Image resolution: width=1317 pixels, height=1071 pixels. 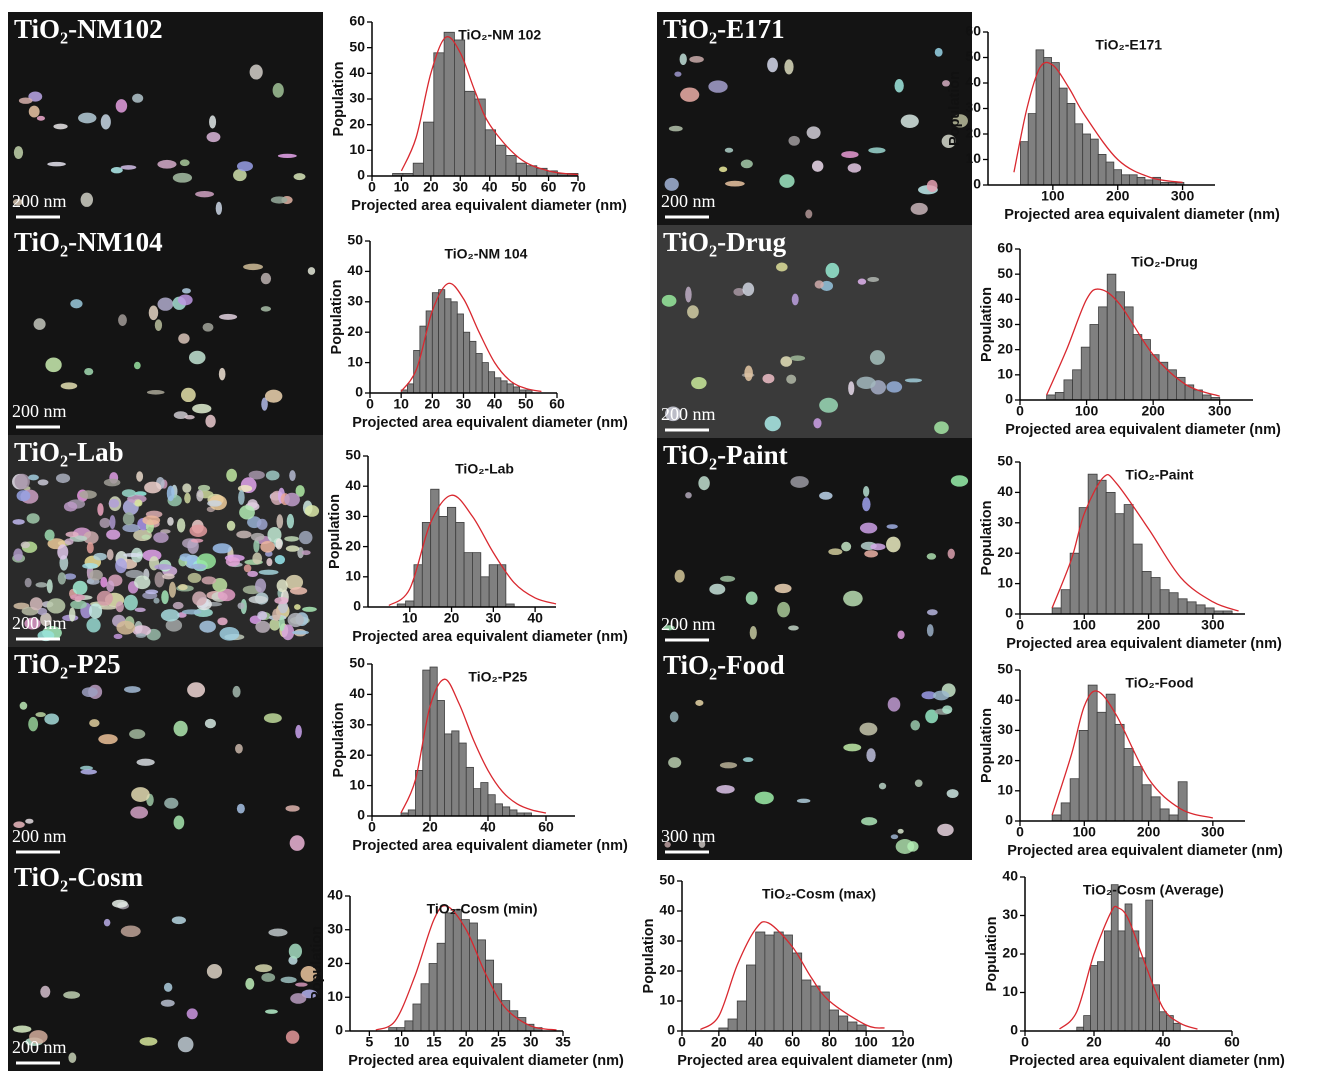 I want to click on chart-title: TiO₂-E171, so click(x=1128, y=45).